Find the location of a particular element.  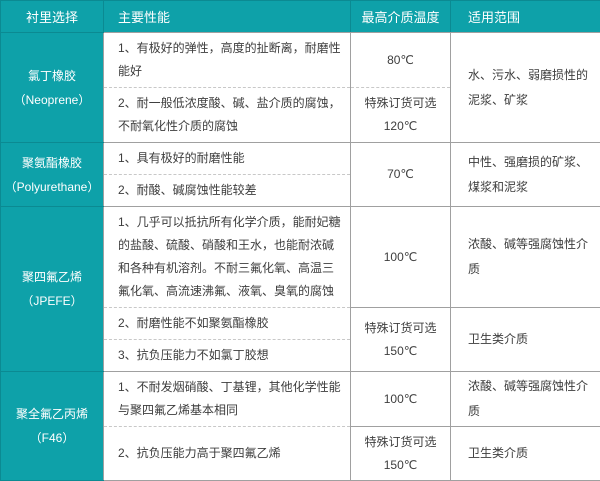

text-line: 2、耐一般低浓度酸、碱、盐介质的腐蚀， is located at coordinates (233, 103).